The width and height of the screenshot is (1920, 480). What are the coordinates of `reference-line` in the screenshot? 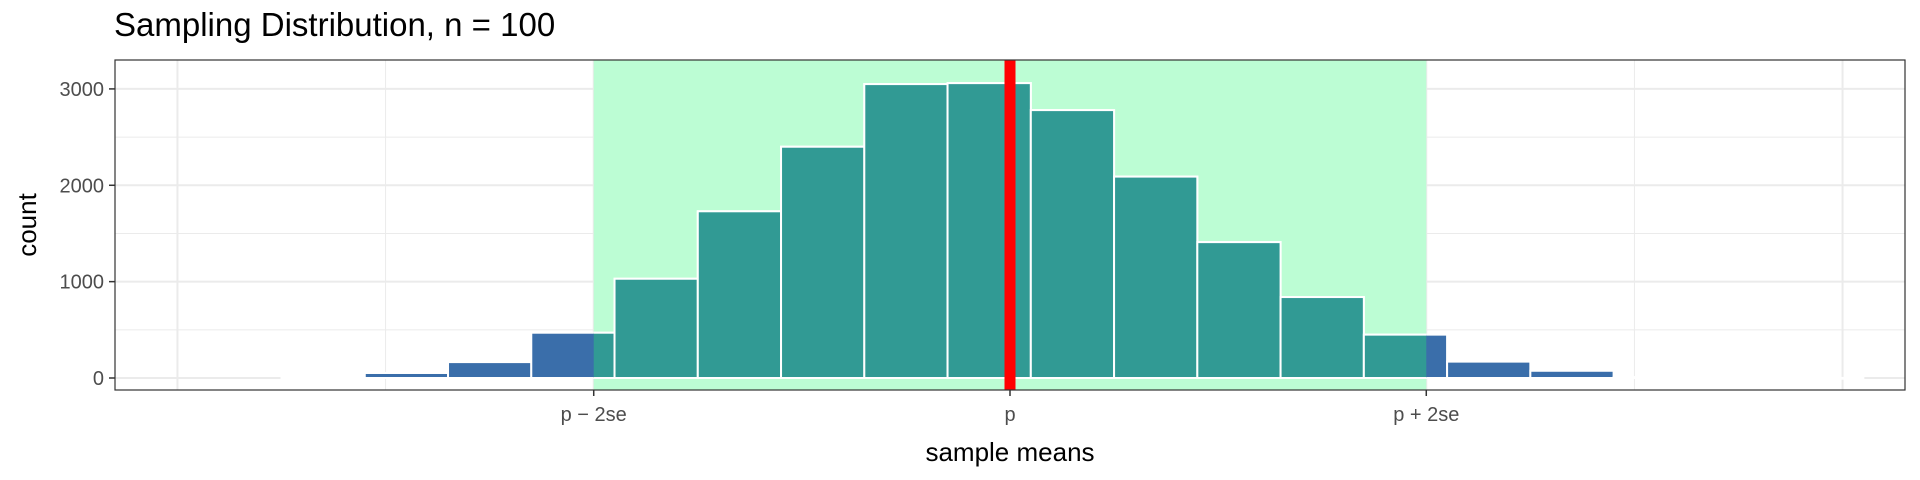 It's located at (1010, 225).